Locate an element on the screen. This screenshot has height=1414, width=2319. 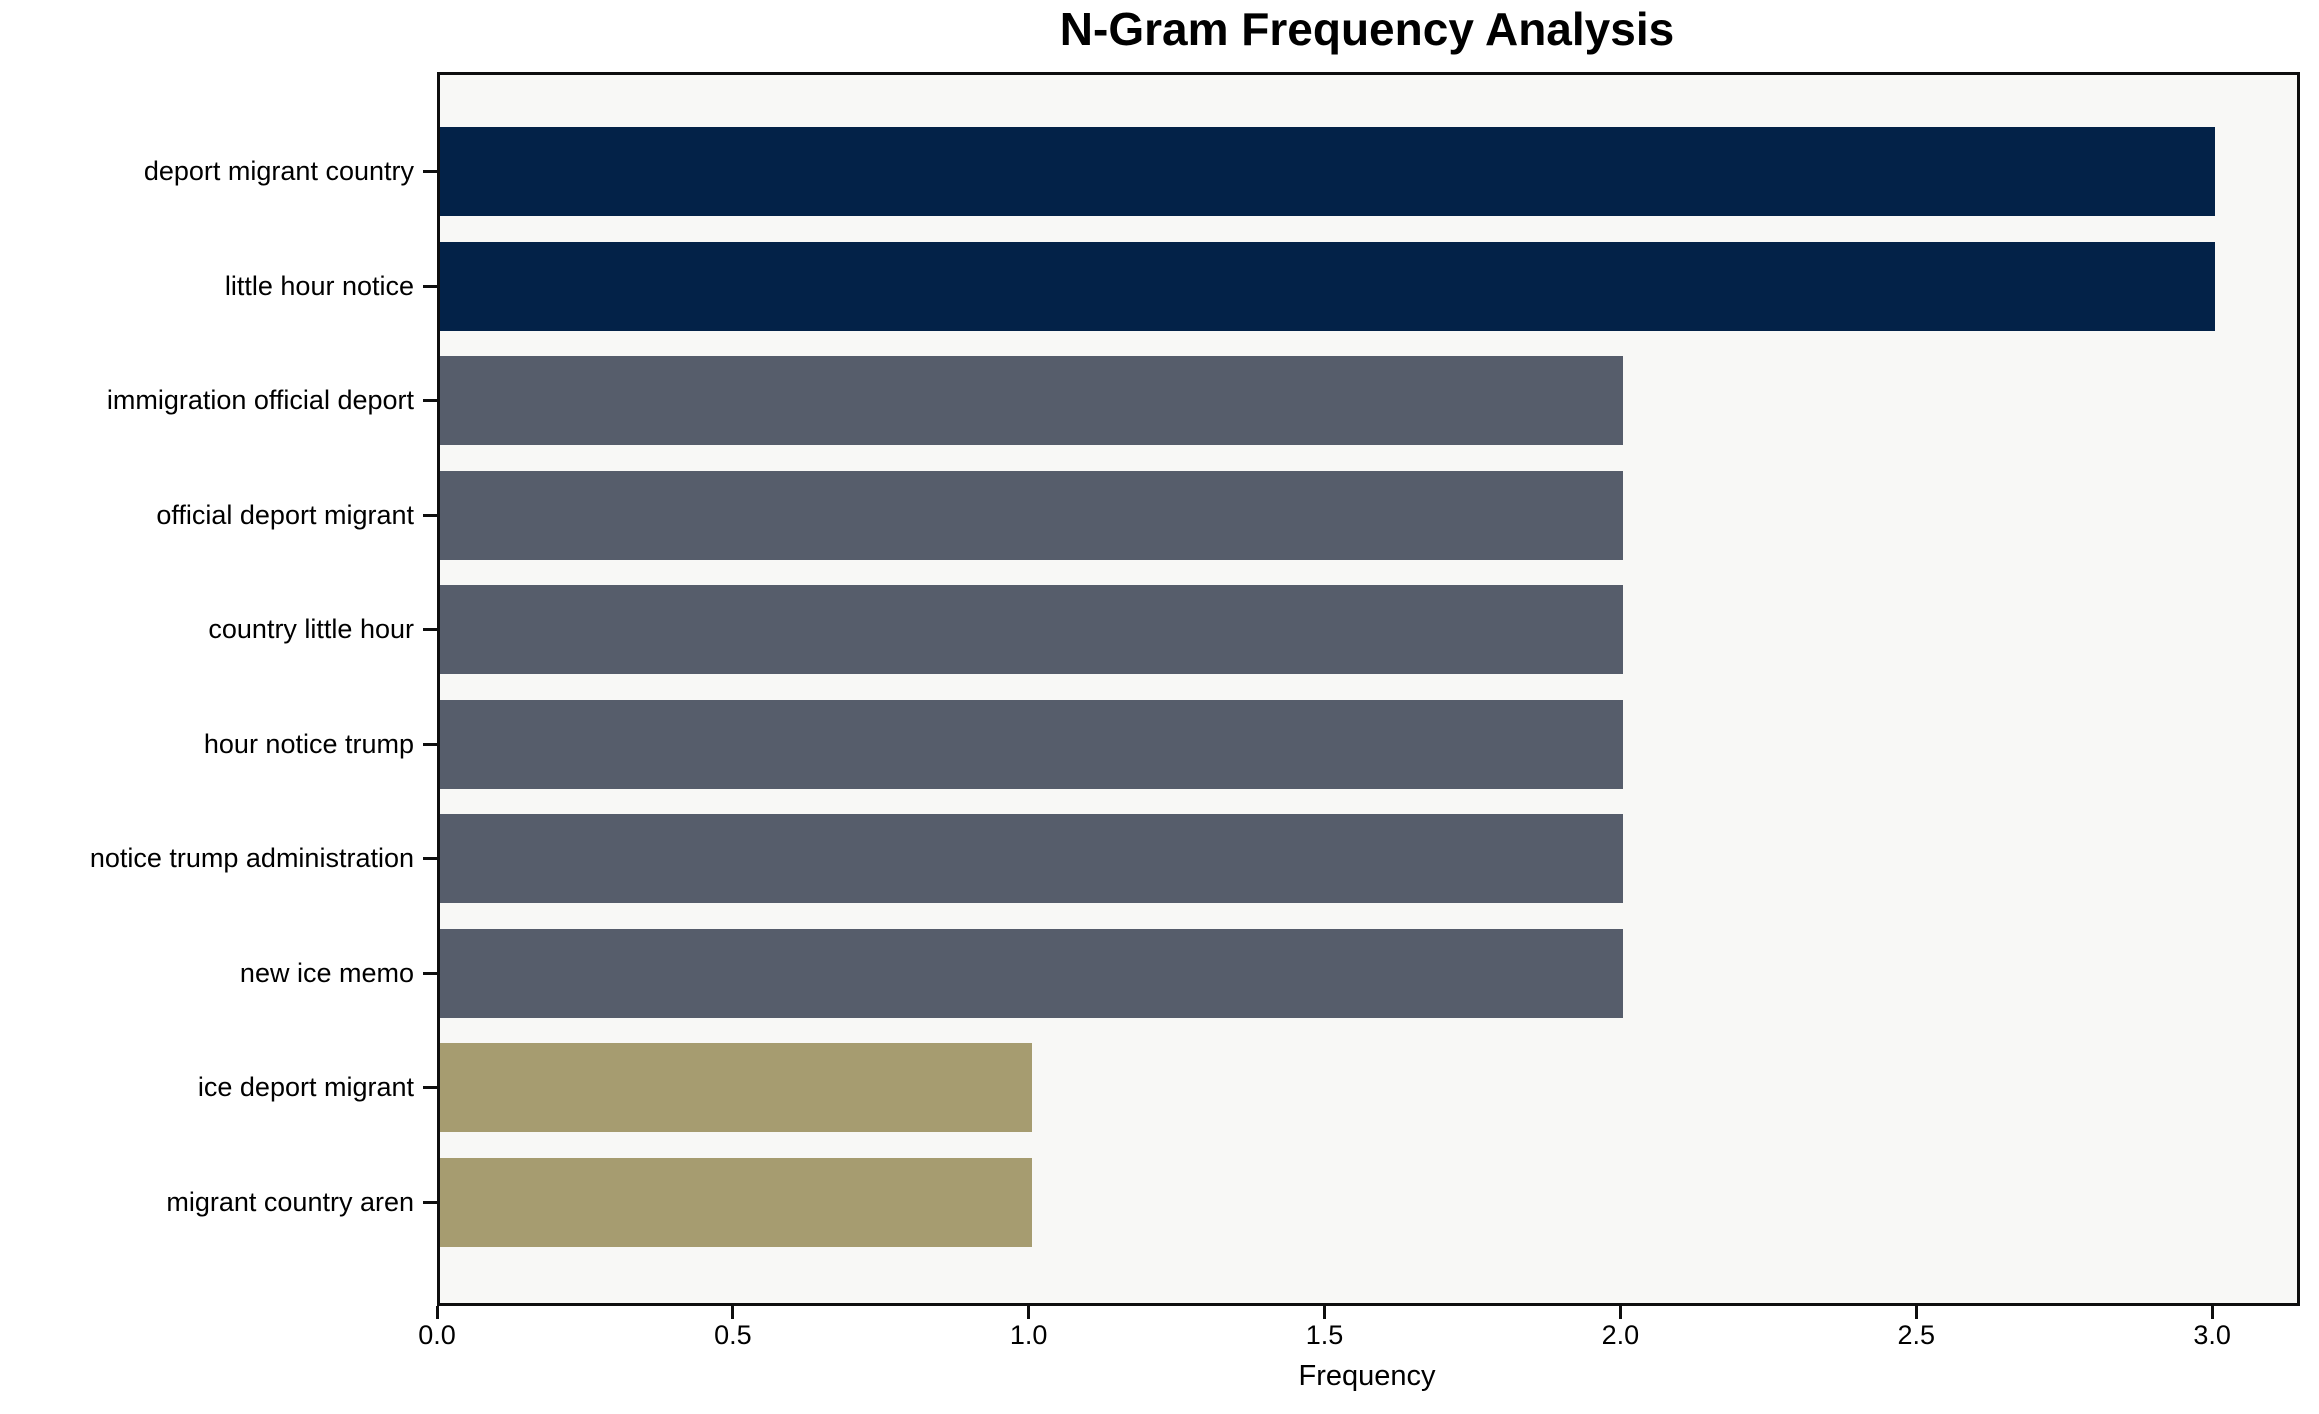
y-tick-label: new ice memo is located at coordinates (326, 972).